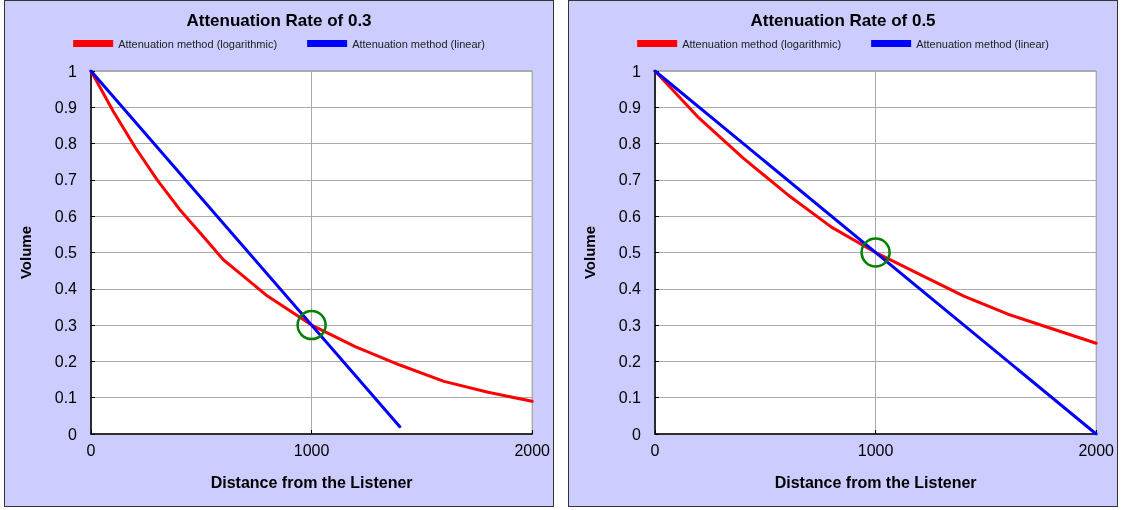  Describe the element at coordinates (843, 20) in the screenshot. I see `chart-title: Attenuation Rate of 0.5` at that location.